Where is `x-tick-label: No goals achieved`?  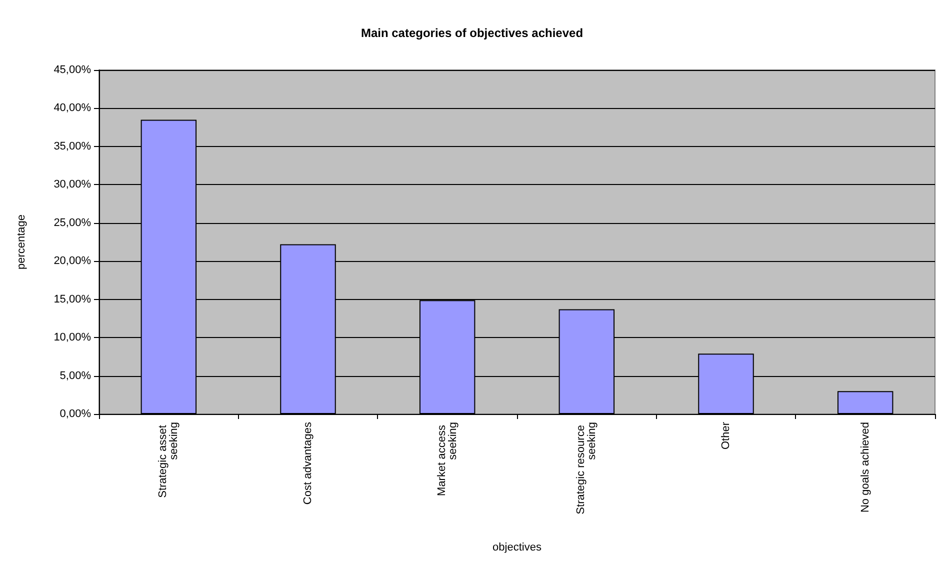
x-tick-label: No goals achieved is located at coordinates (865, 467).